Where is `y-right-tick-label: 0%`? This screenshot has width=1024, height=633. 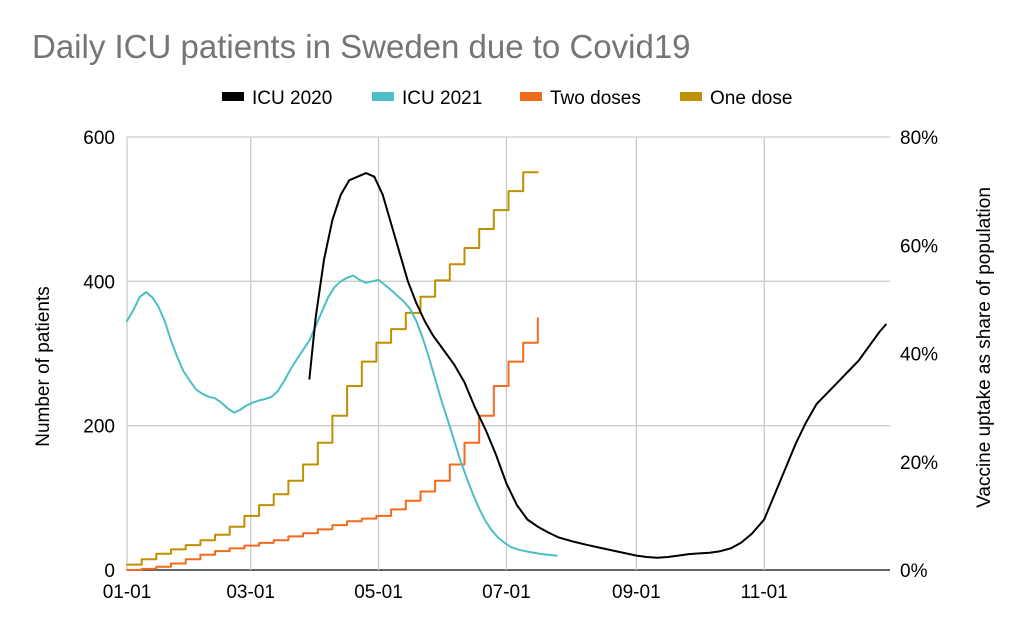 y-right-tick-label: 0% is located at coordinates (914, 571).